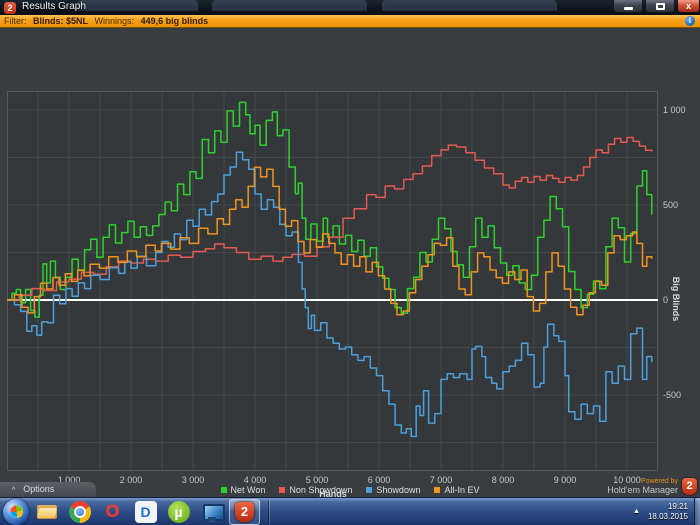 This screenshot has width=700, height=525. Describe the element at coordinates (503, 480) in the screenshot. I see `x-tick-label: 8 000` at that location.